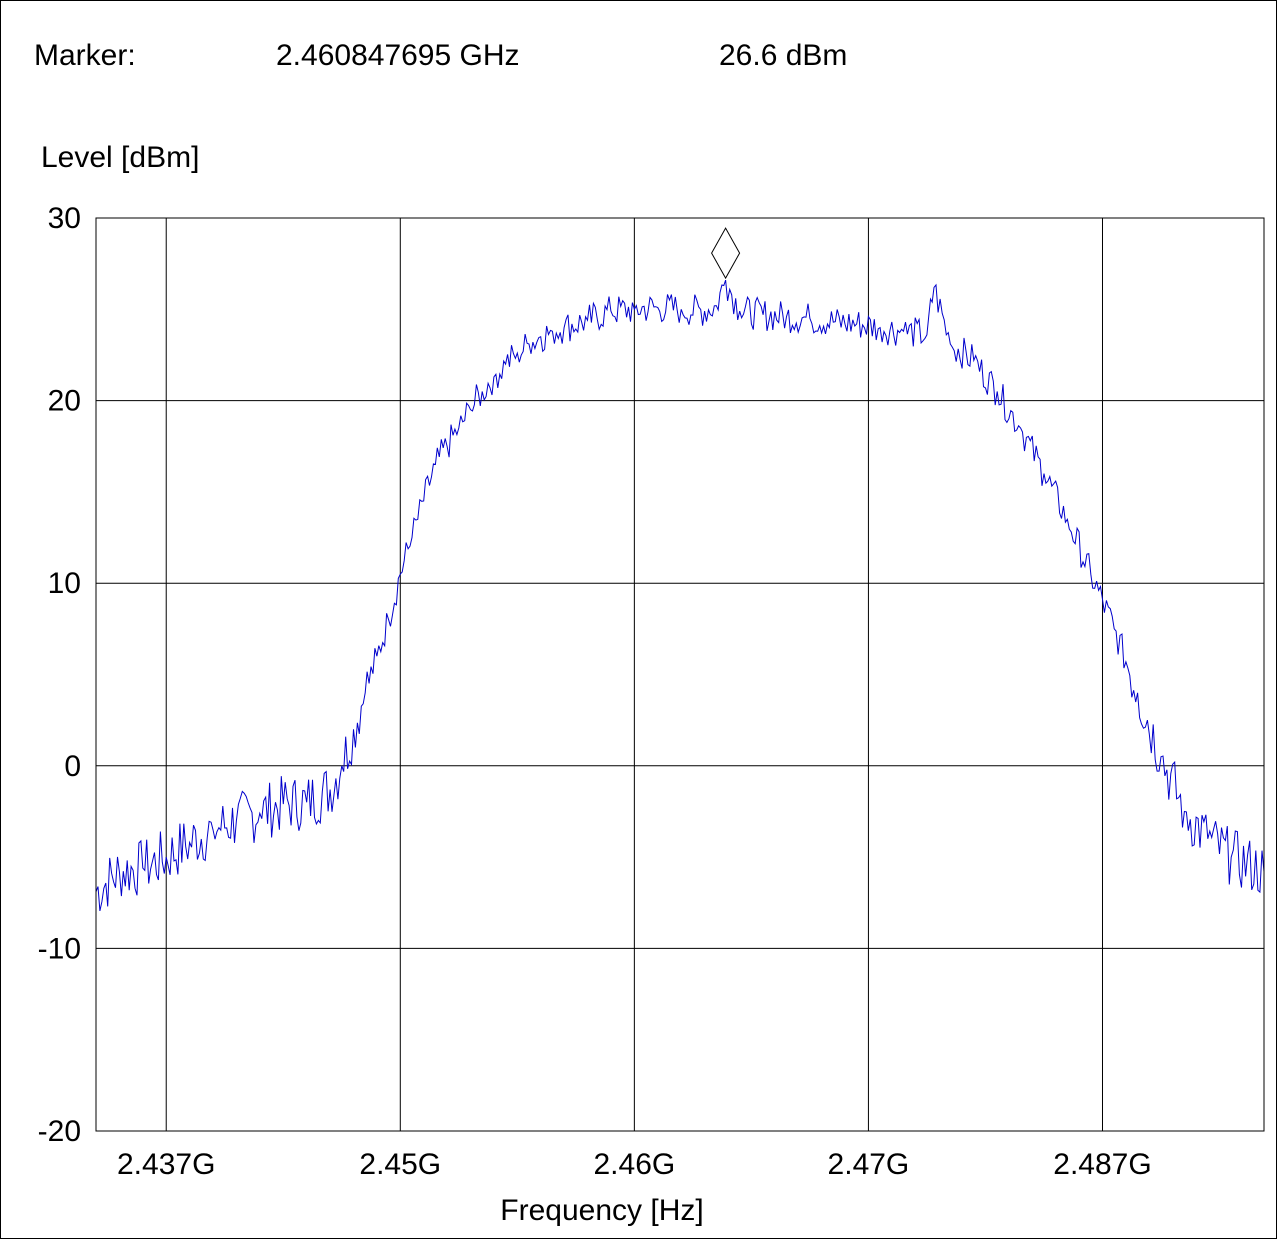 This screenshot has height=1240, width=1277. Describe the element at coordinates (59, 1131) in the screenshot. I see `y-tick-label: -20` at that location.